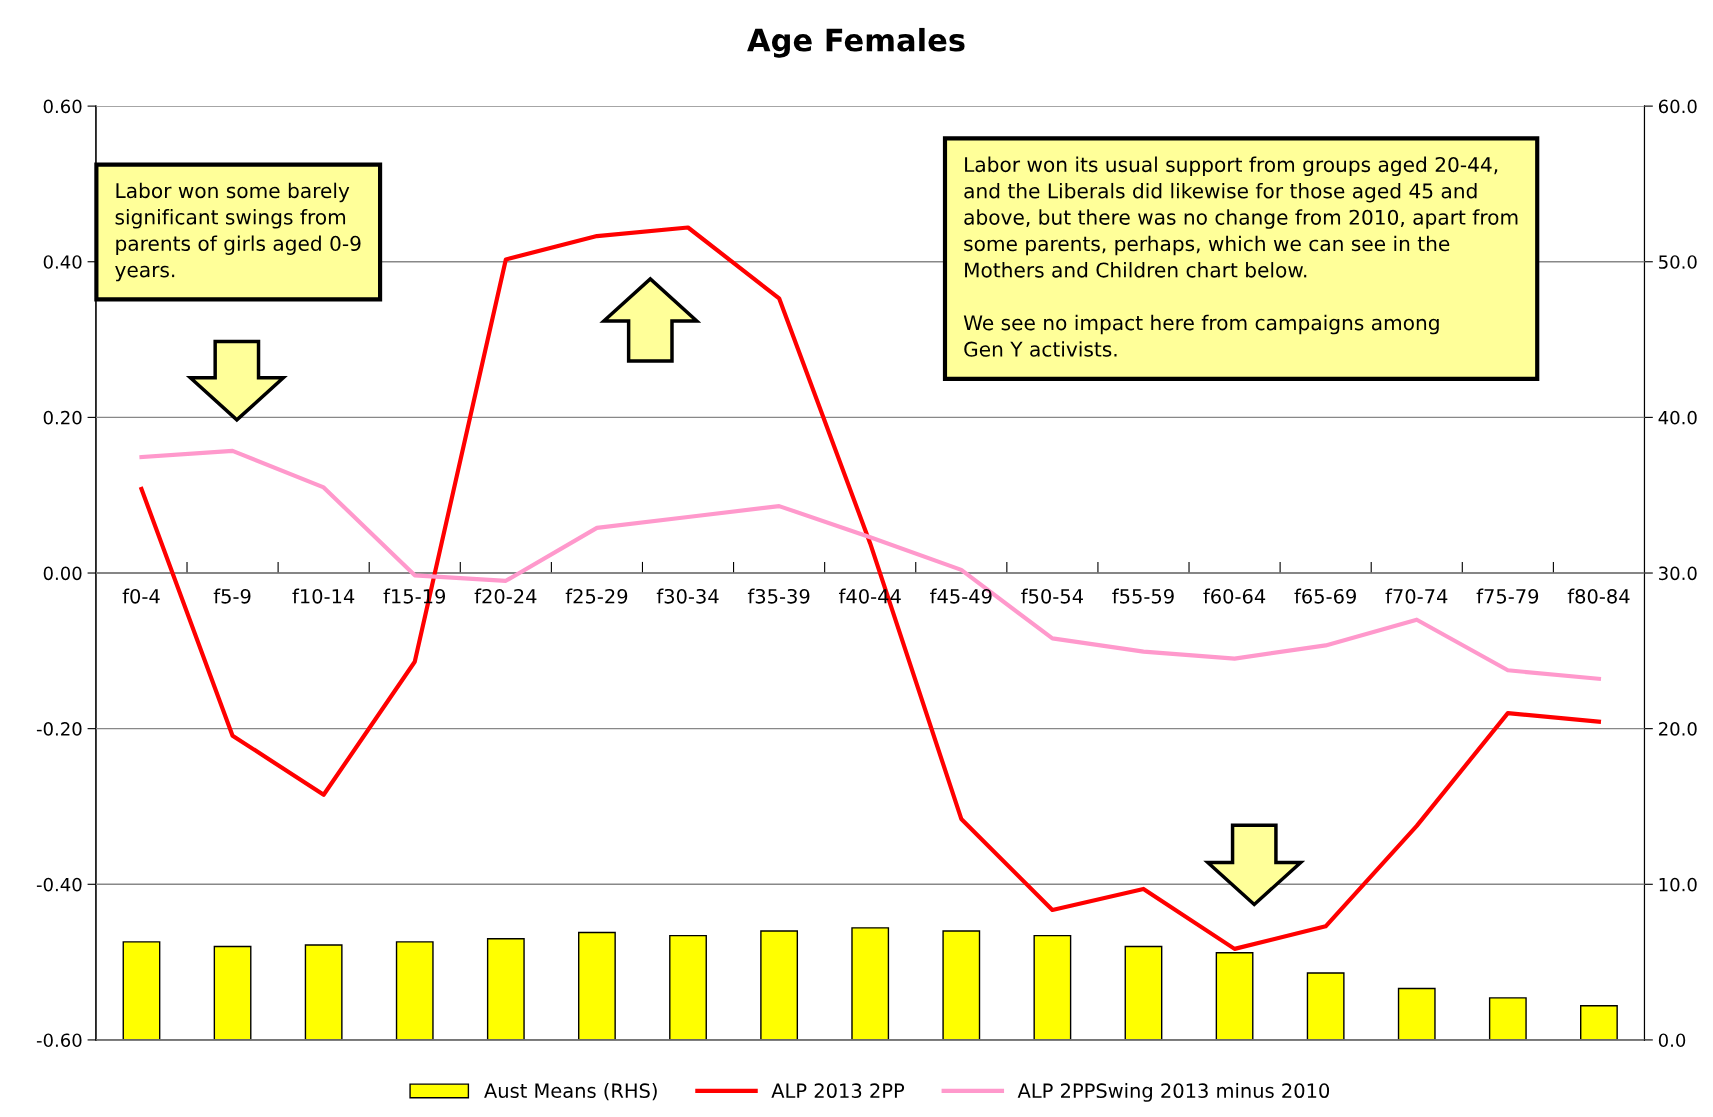  I want to click on legend-label: ALP 2PPSwing 2013 minus 2010, so click(1173, 1092).